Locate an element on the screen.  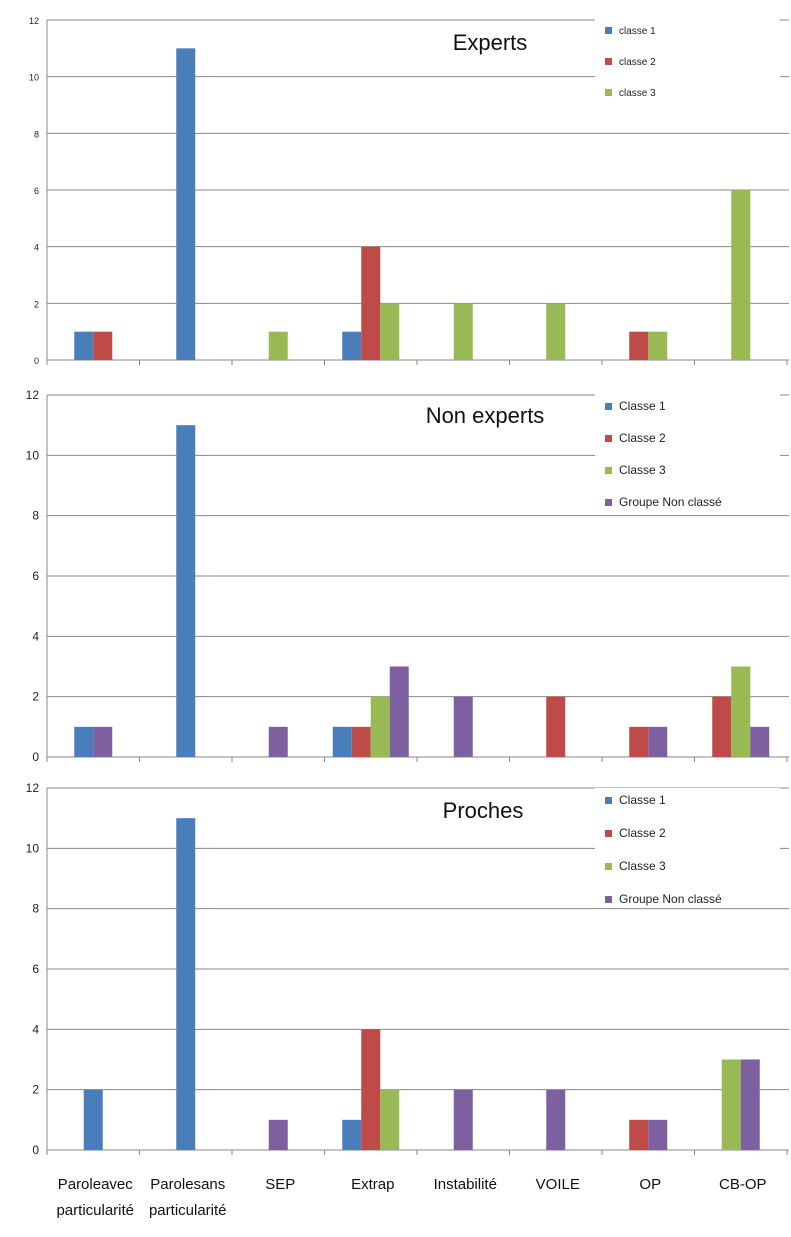
legend: classe 1 classe 2 classe 3 is located at coordinates (687, 58).